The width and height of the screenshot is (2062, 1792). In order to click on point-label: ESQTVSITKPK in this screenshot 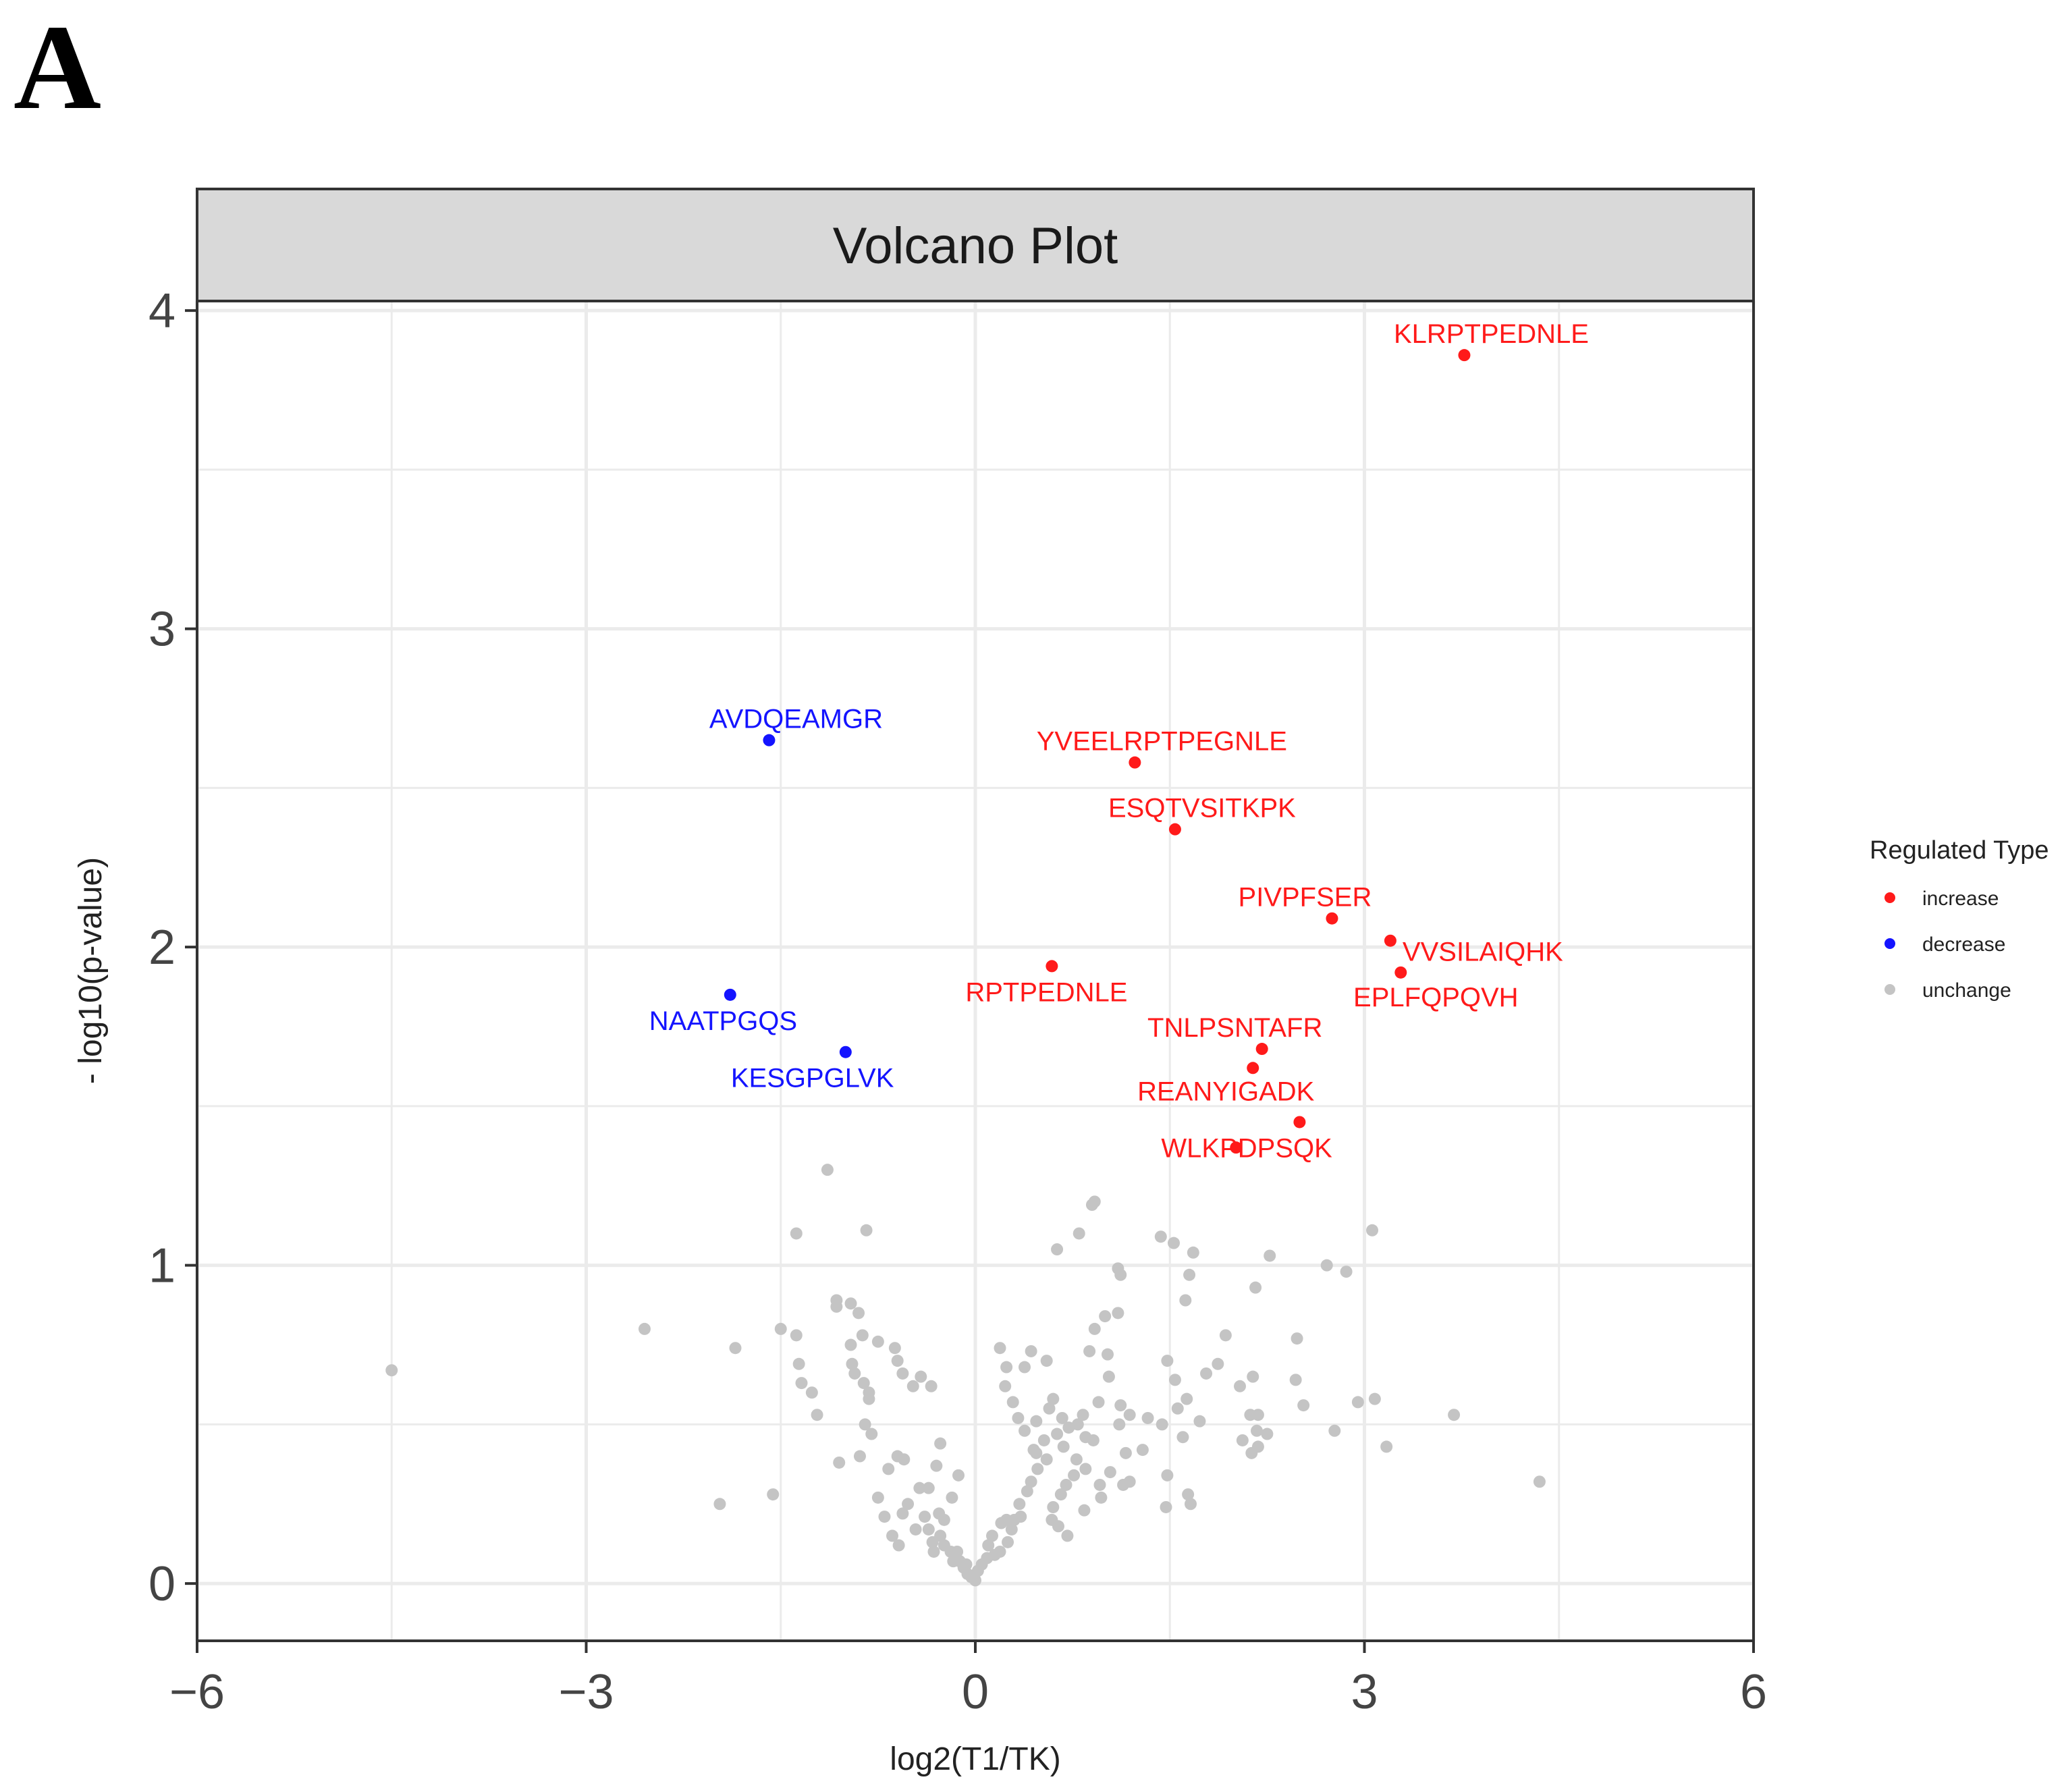, I will do `click(1202, 808)`.